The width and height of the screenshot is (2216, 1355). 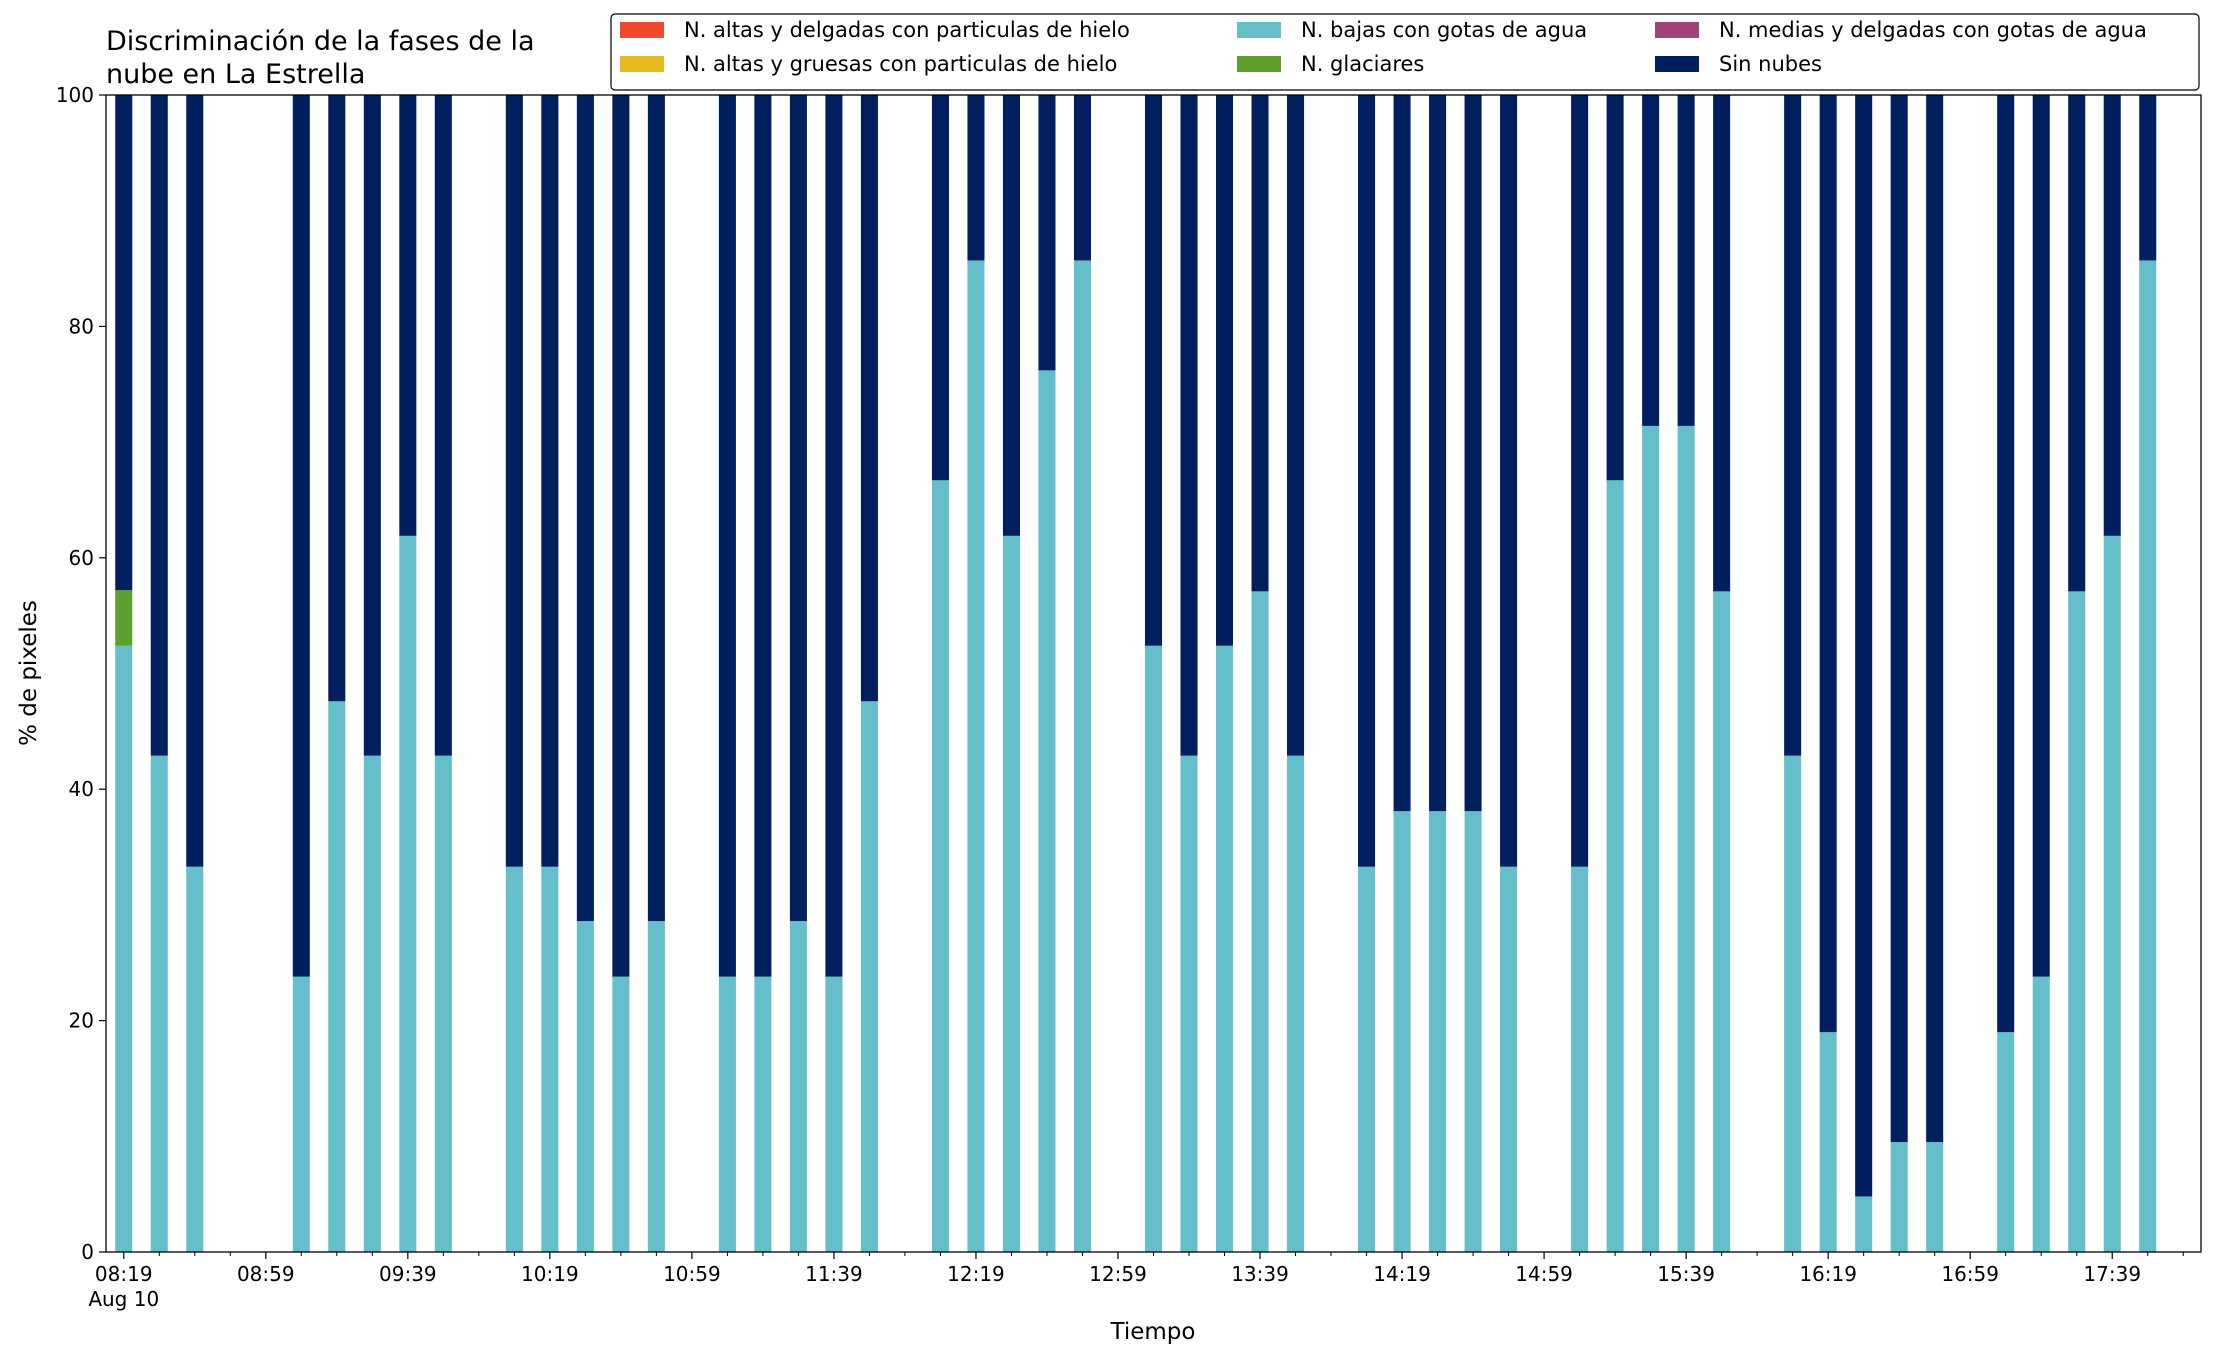 What do you see at coordinates (75, 95) in the screenshot?
I see `y-tick-label: 100` at bounding box center [75, 95].